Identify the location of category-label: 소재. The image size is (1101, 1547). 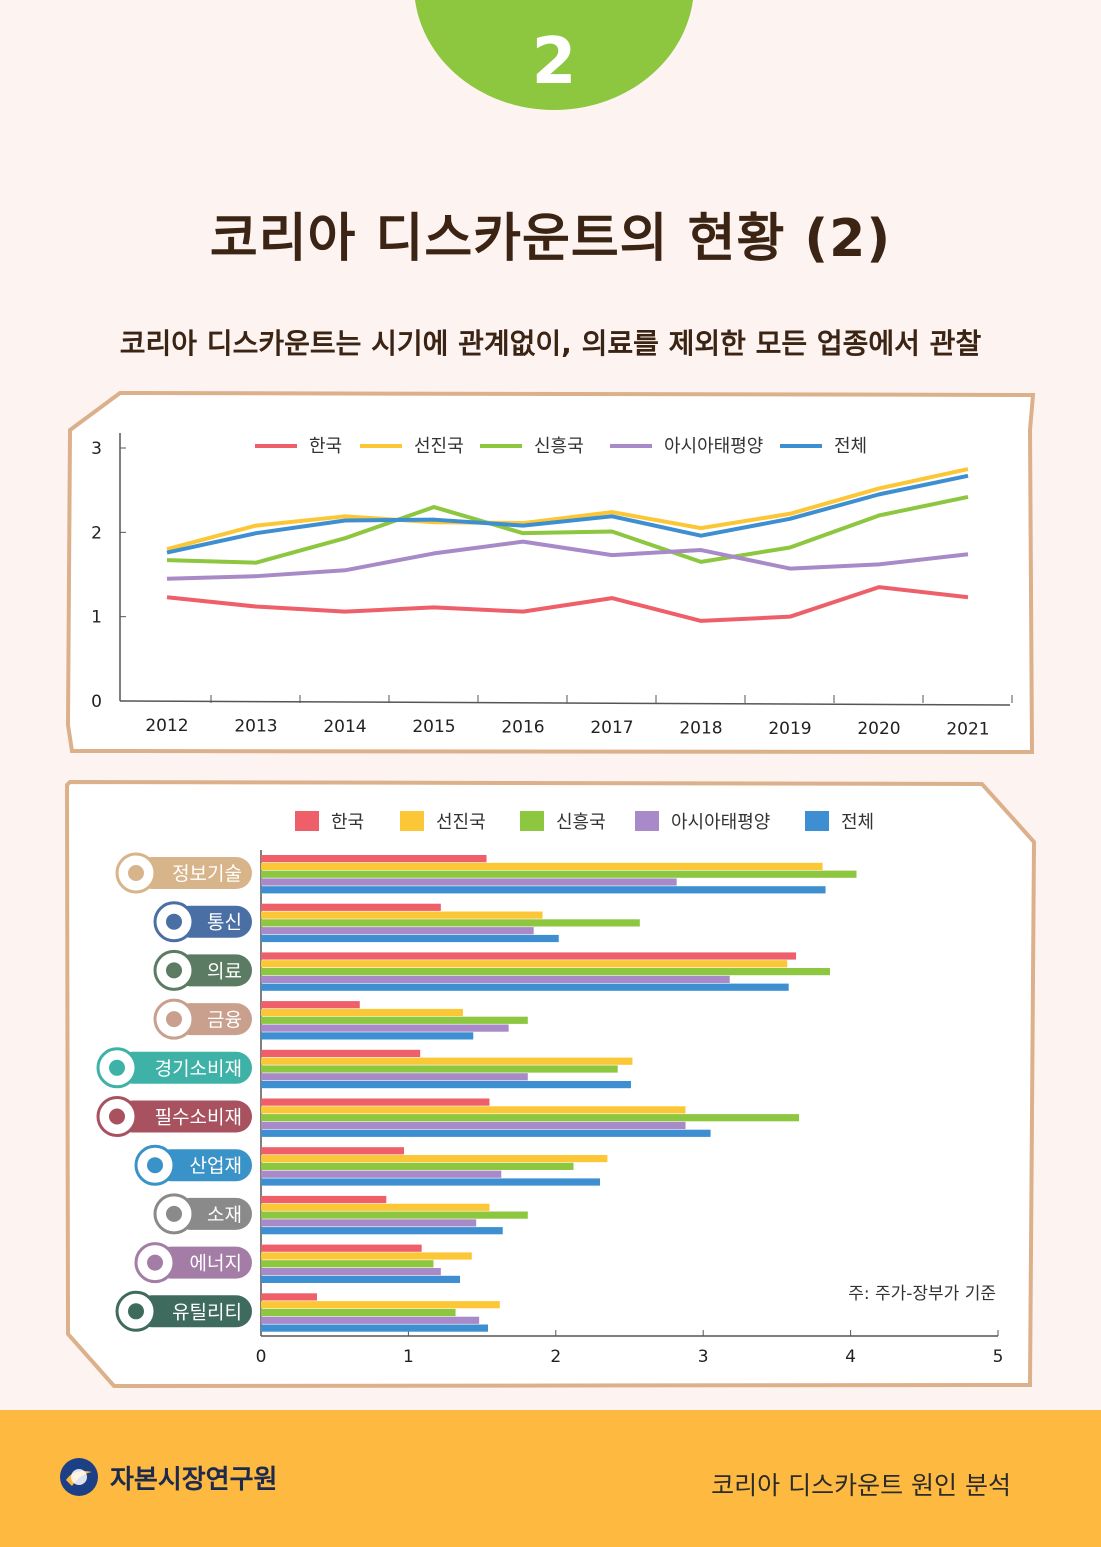
(224, 1215).